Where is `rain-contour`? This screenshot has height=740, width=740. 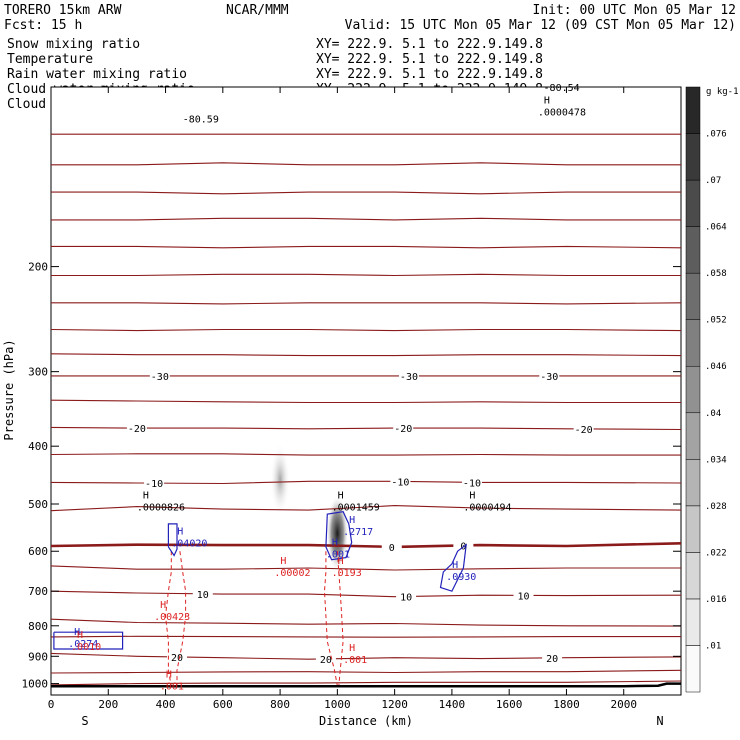 rain-contour is located at coordinates (181, 619).